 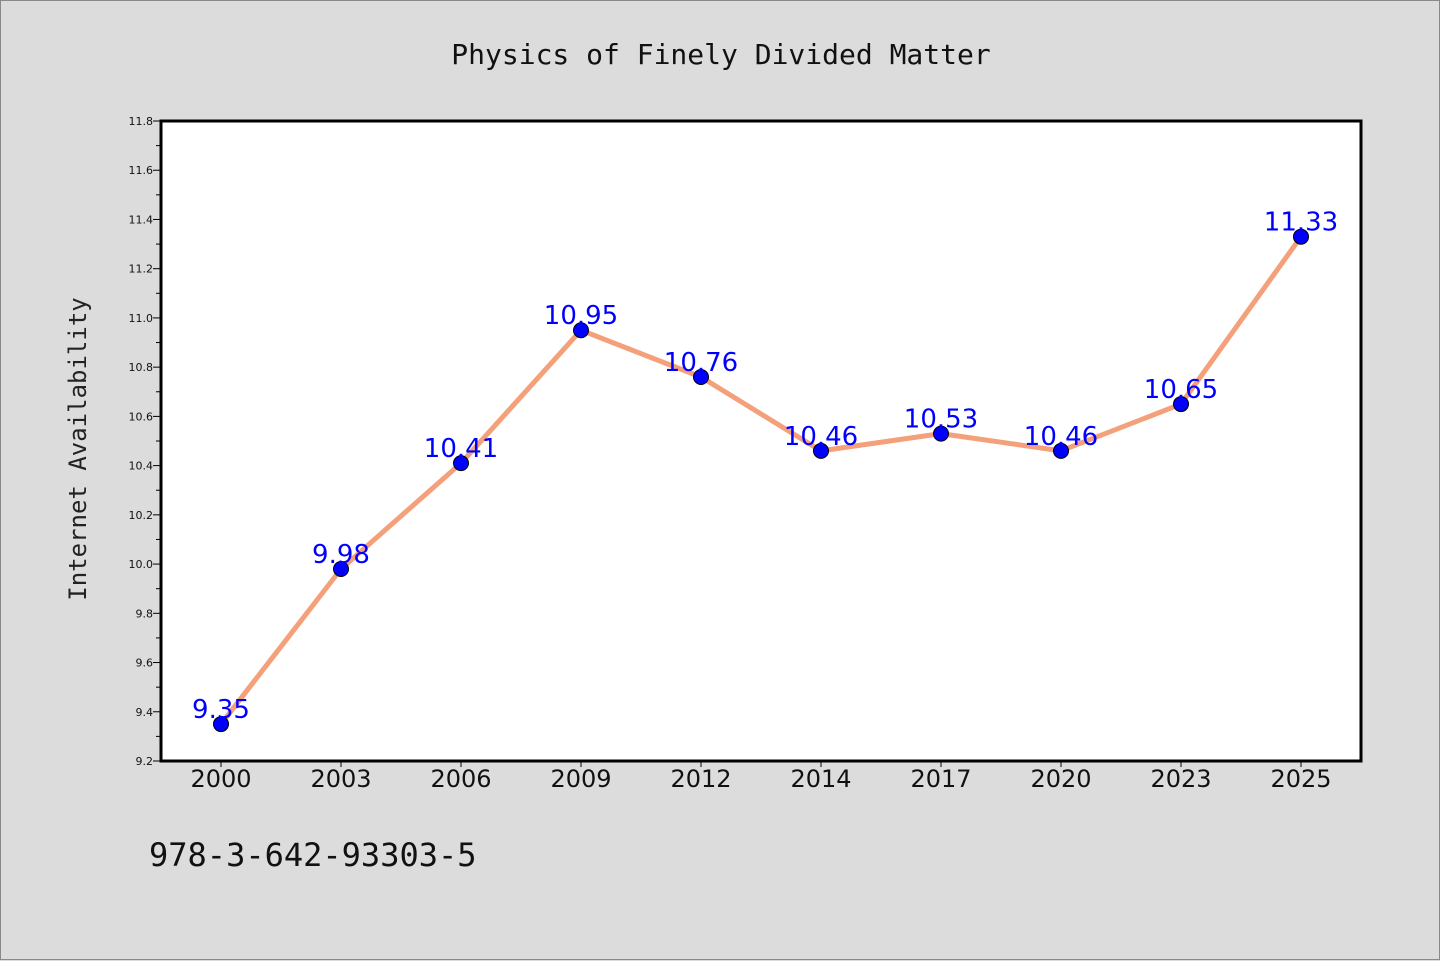 I want to click on y-tick-label: 9.6, so click(x=145, y=663).